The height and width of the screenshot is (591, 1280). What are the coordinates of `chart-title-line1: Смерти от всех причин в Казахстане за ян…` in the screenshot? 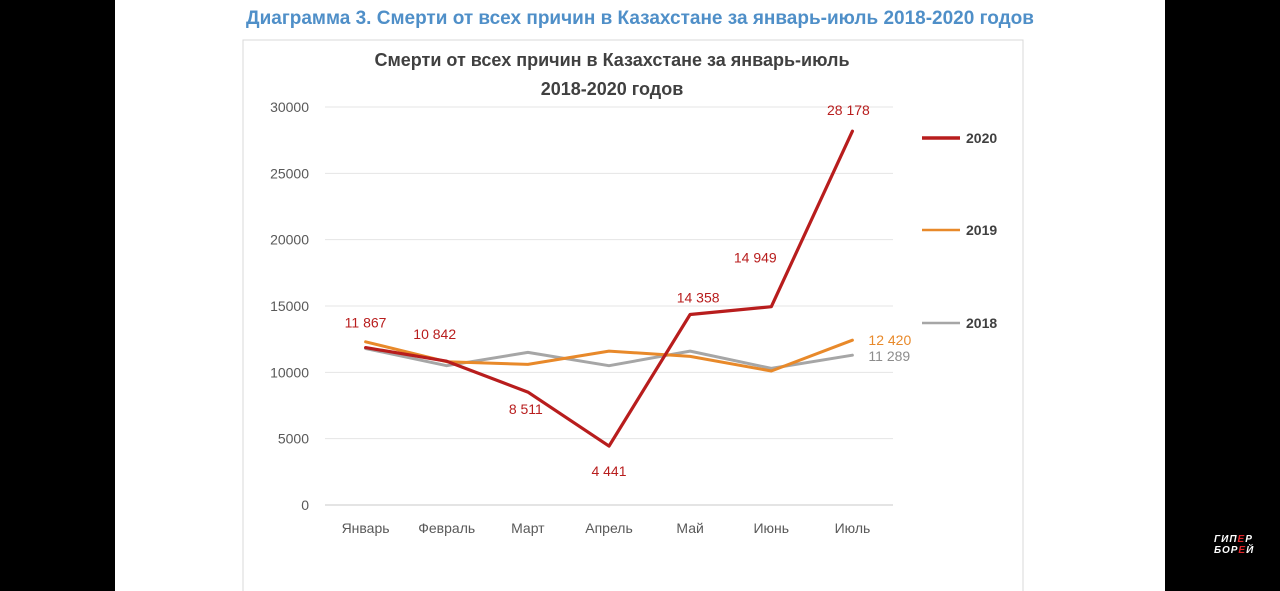 It's located at (611, 60).